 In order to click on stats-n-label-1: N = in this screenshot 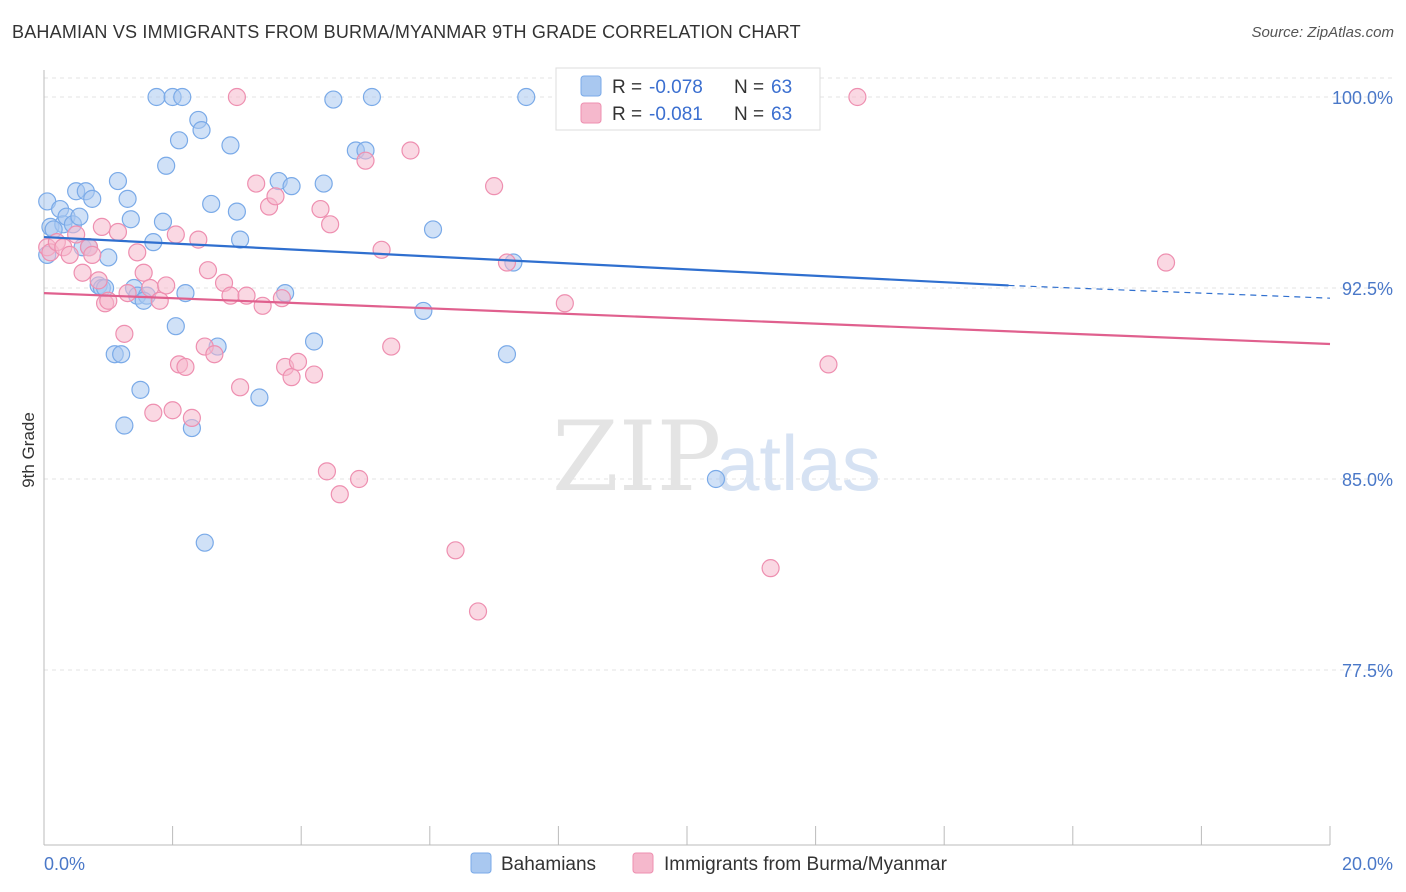, I will do `click(749, 87)`.